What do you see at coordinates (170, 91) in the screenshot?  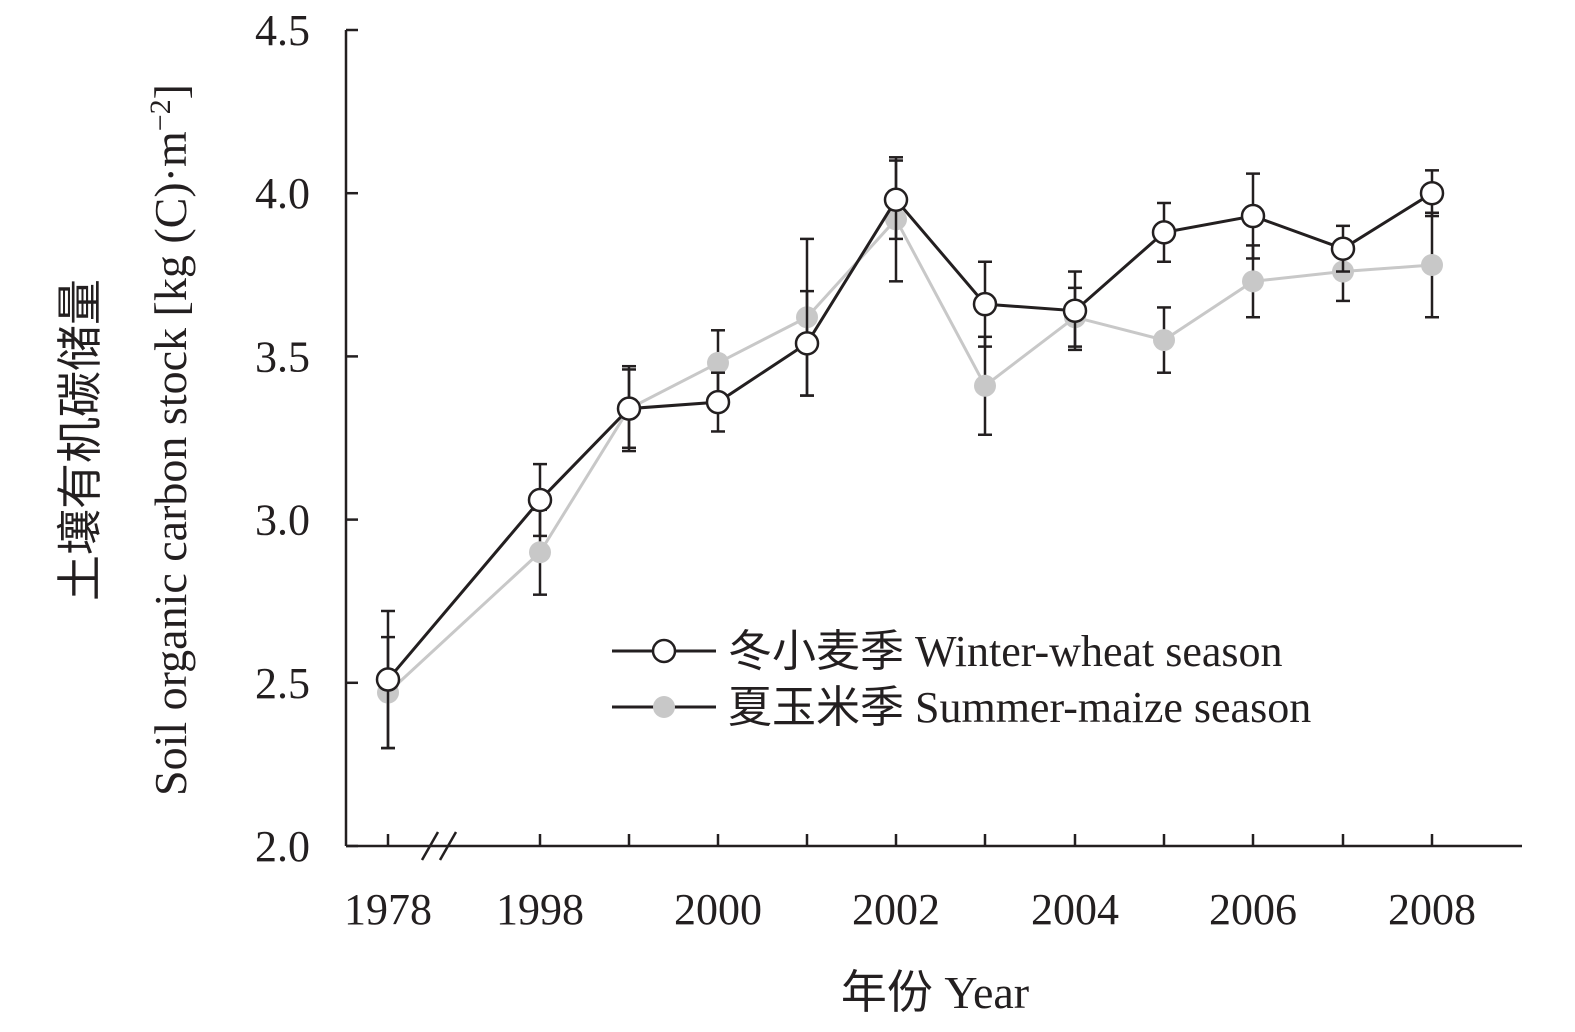 I see `y-axis-title-bracket: ]` at bounding box center [170, 91].